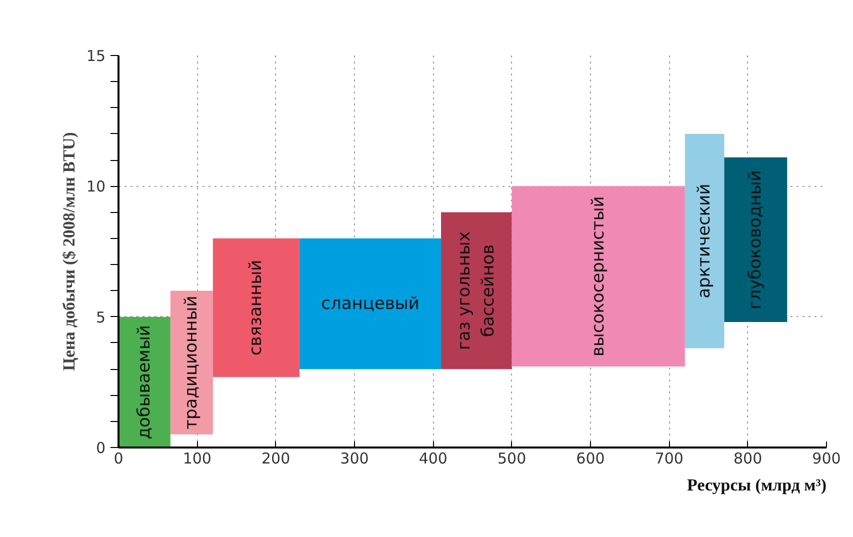 The image size is (853, 537). I want to click on category-label: традиционный, so click(192, 363).